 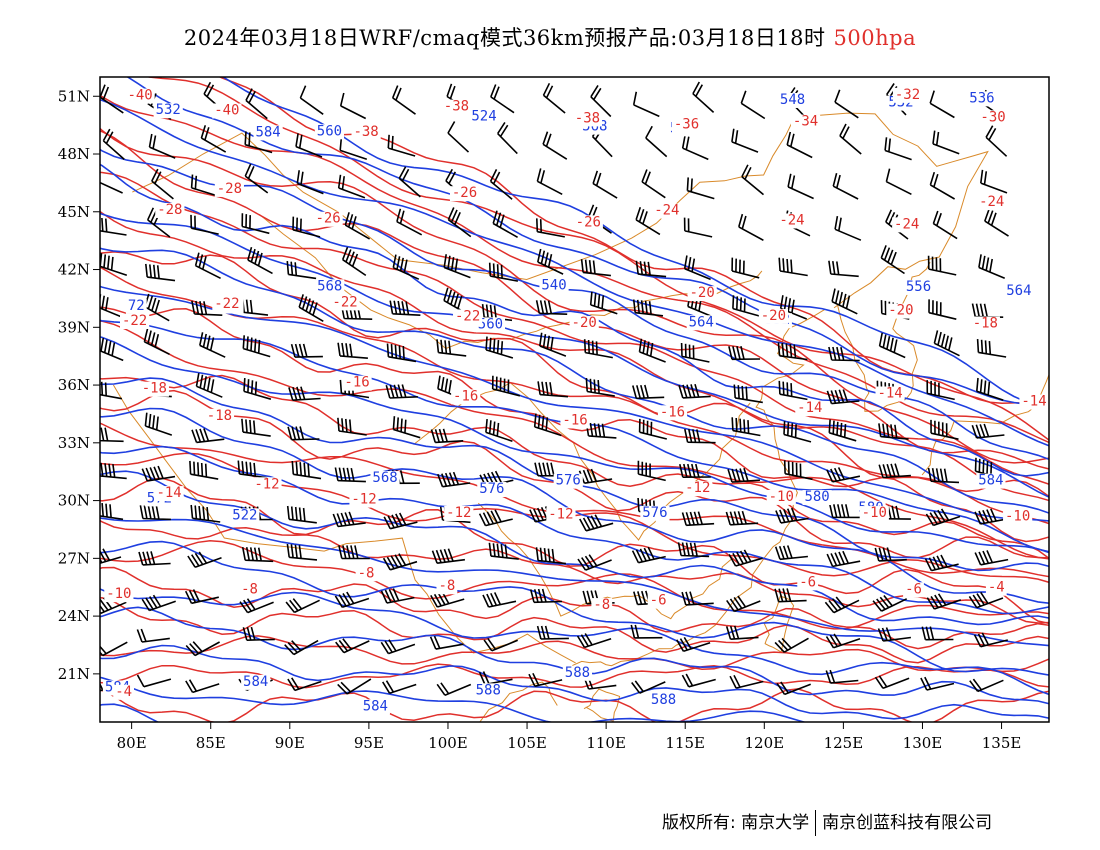 I want to click on height-label: 72, so click(x=136, y=306).